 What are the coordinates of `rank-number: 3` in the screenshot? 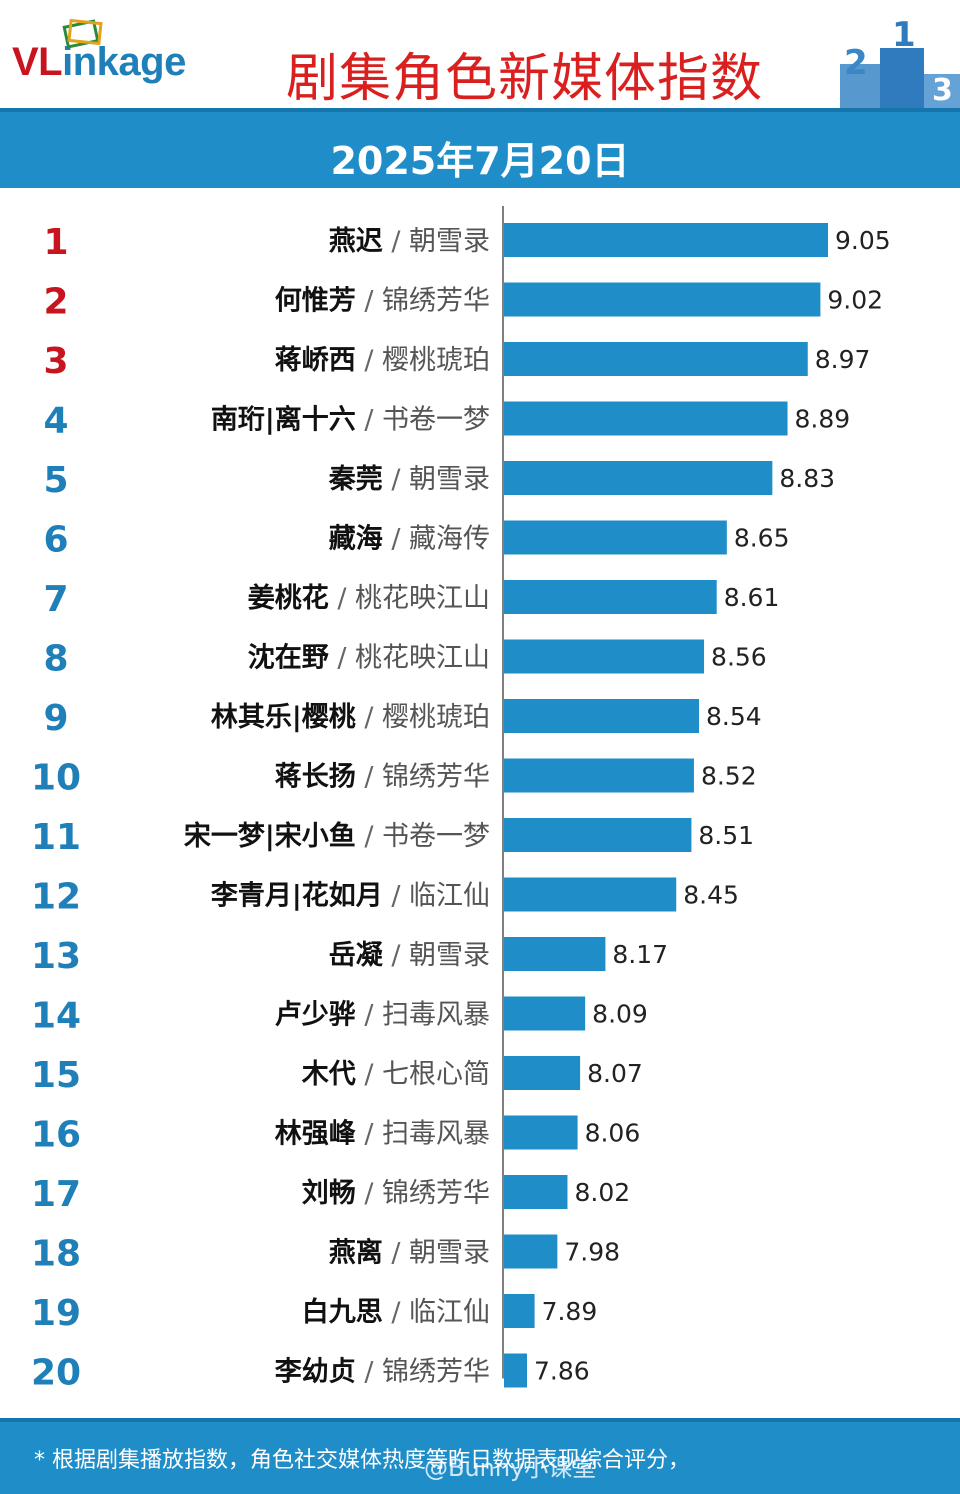 It's located at (55, 361).